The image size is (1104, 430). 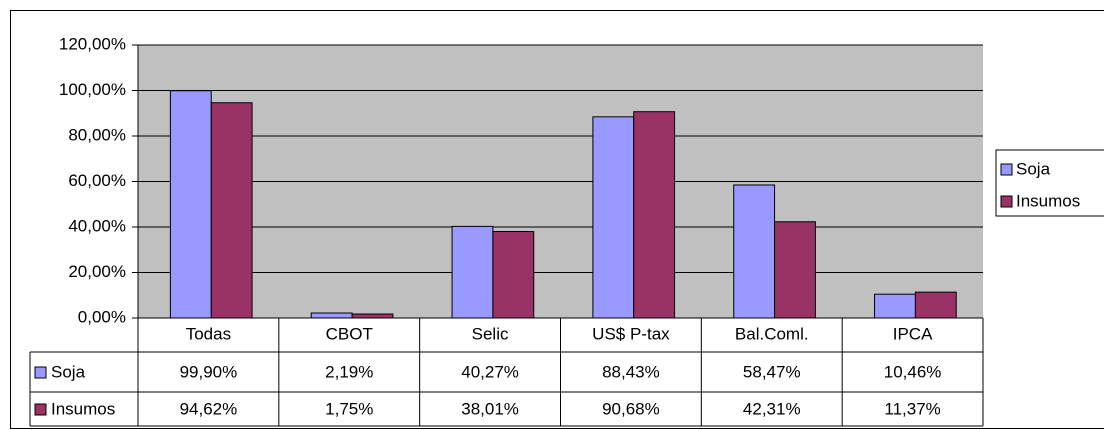 I want to click on y-tick-label: 80,00%, so click(x=97, y=134).